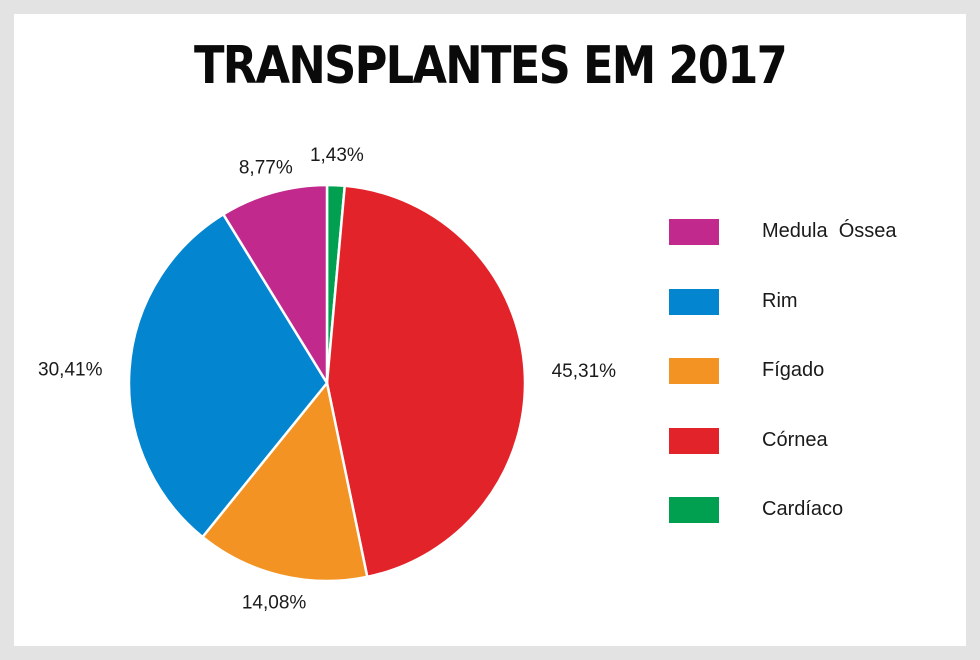 The height and width of the screenshot is (660, 980). What do you see at coordinates (748, 441) in the screenshot?
I see `legend-item: Córnea` at bounding box center [748, 441].